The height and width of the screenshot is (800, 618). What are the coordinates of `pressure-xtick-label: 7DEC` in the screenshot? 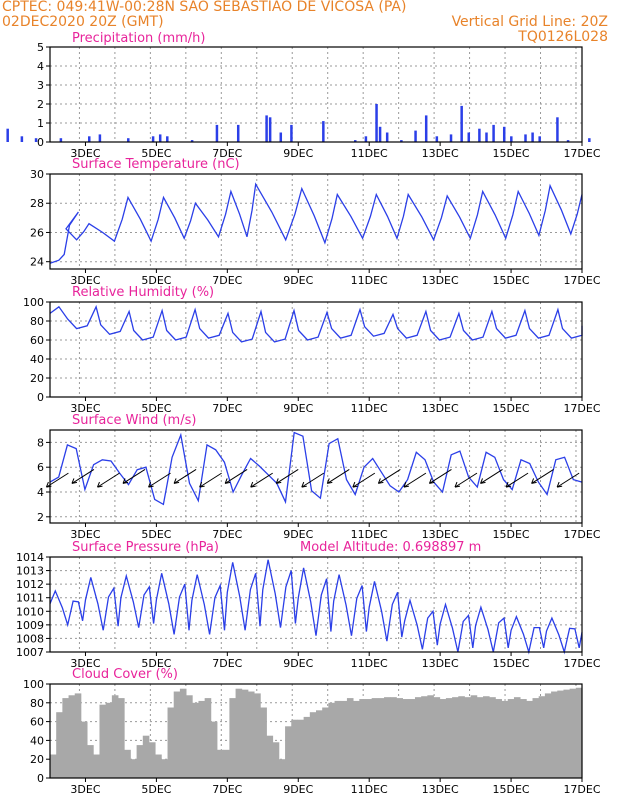 It's located at (227, 663).